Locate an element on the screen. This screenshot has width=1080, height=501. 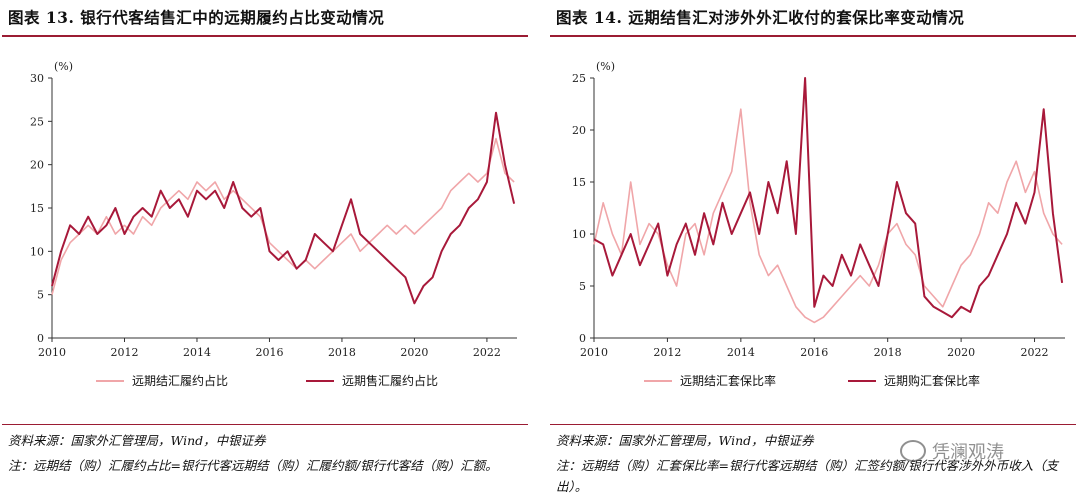
legend-label: 远期购汇套保比率 is located at coordinates (932, 381).